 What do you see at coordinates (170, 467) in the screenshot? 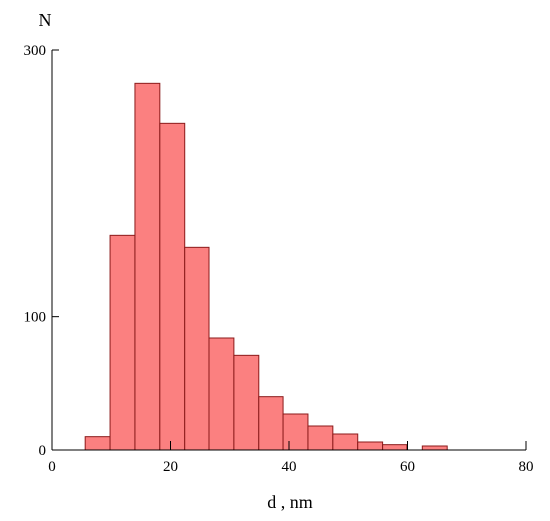
I see `x-tick-label: 20` at bounding box center [170, 467].